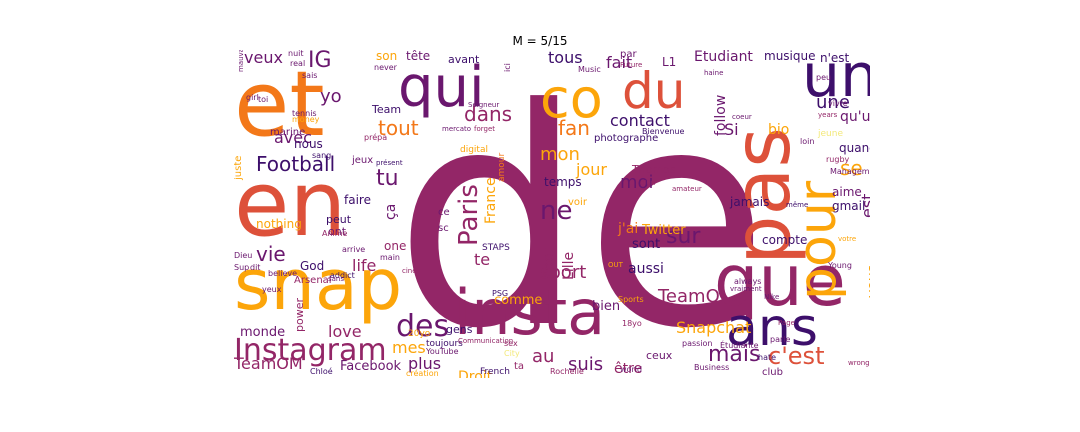 The width and height of the screenshot is (1080, 432). What do you see at coordinates (855, 117) in the screenshot?
I see `word-51: qu'un` at bounding box center [855, 117].